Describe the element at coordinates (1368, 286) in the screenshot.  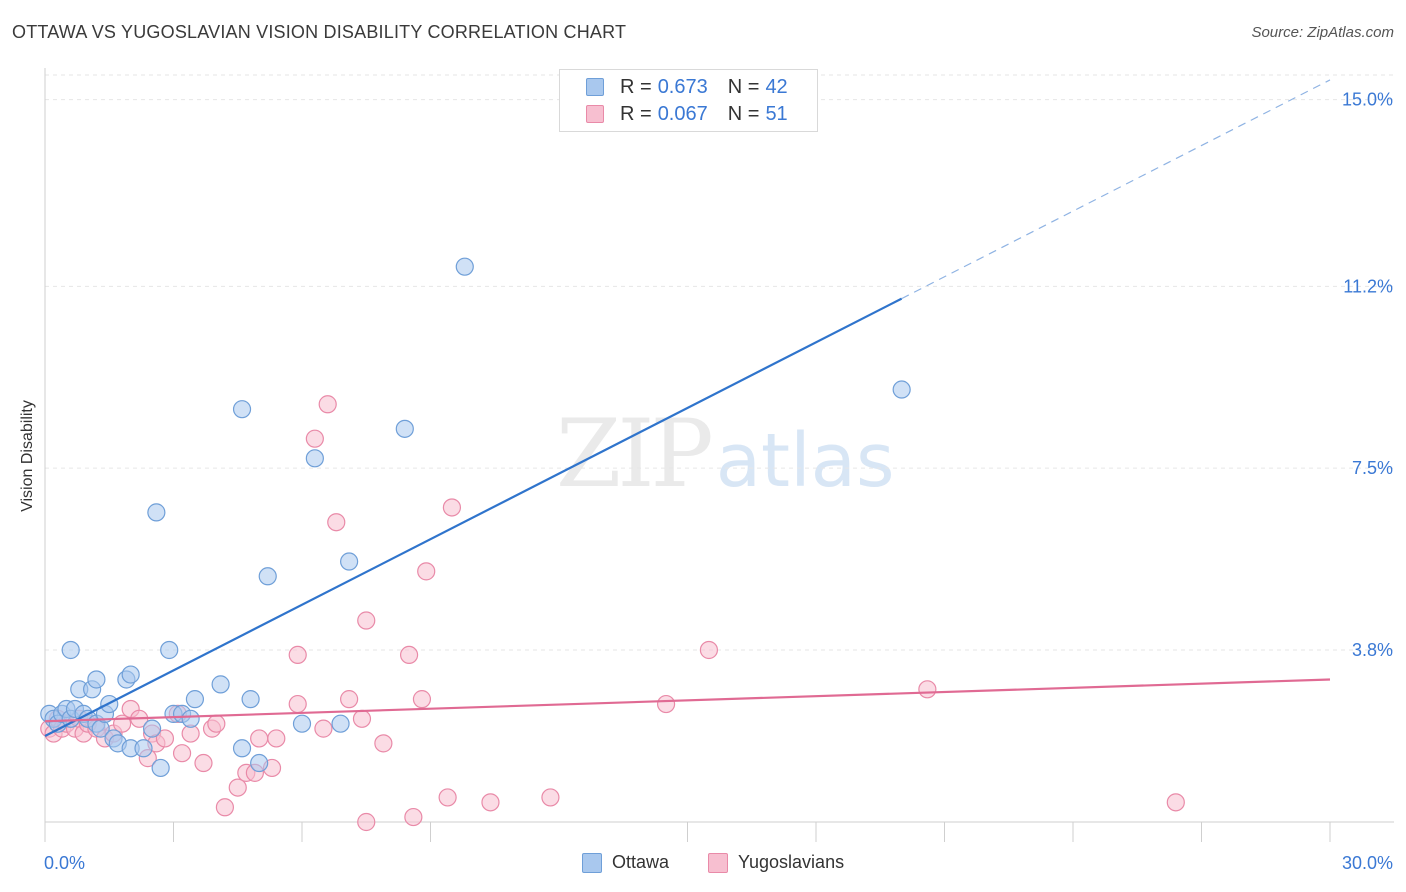
I see `y-tick-label: 11.2%` at that location.